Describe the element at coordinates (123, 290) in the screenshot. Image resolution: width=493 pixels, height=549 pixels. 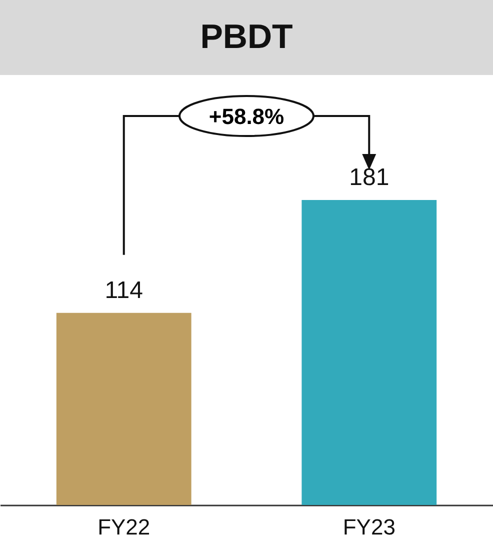
I see `data-label: 114` at that location.